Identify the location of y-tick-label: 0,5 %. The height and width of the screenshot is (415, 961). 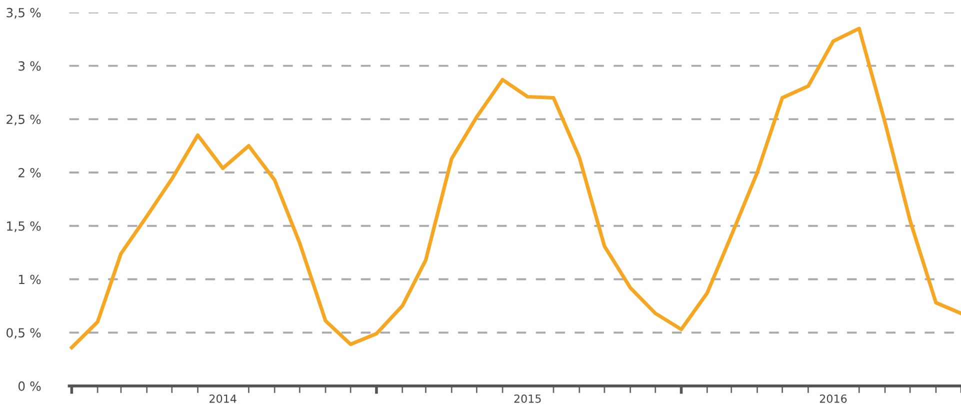
(23, 333).